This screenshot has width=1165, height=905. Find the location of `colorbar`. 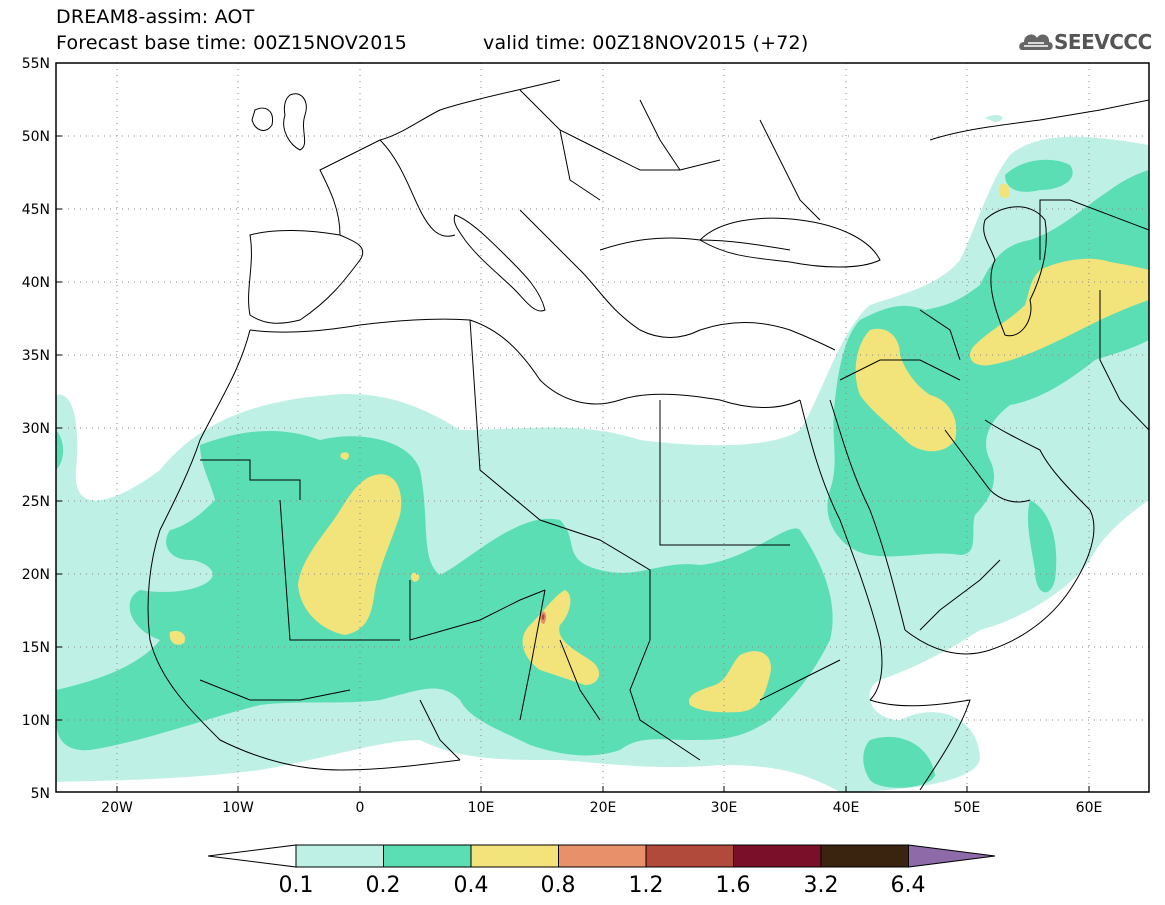

colorbar is located at coordinates (601, 856).